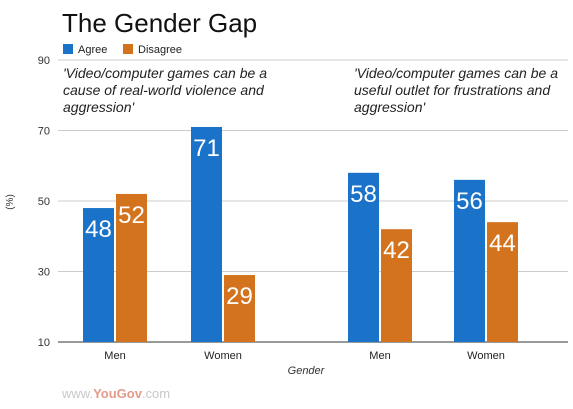 The height and width of the screenshot is (409, 573). Describe the element at coordinates (502, 243) in the screenshot. I see `data-label: 44` at that location.